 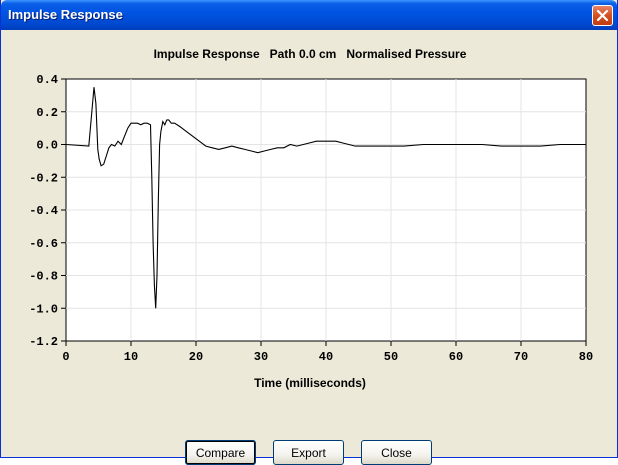 What do you see at coordinates (196, 357) in the screenshot?
I see `x-tick-label: 20` at bounding box center [196, 357].